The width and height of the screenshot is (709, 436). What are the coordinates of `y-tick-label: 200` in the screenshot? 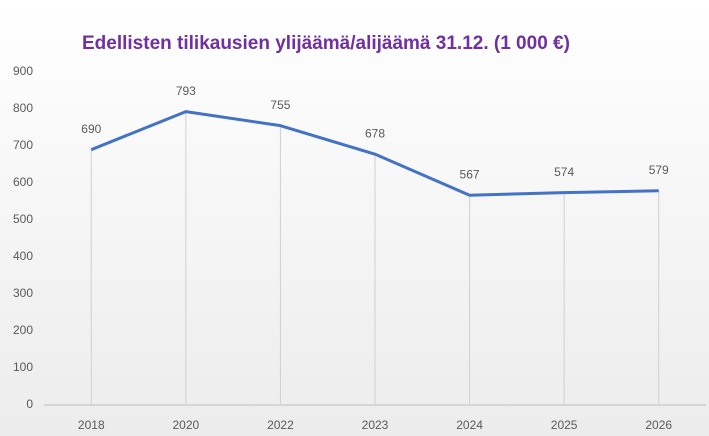 It's located at (23, 330).